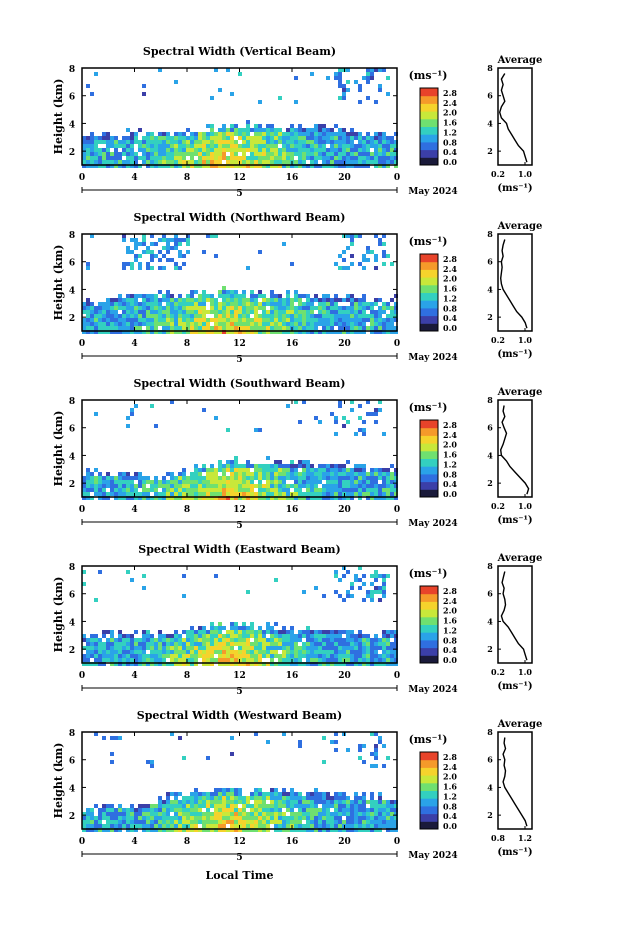 The height and width of the screenshot is (929, 618). What do you see at coordinates (429, 458) in the screenshot?
I see `colorbar-frame` at bounding box center [429, 458].